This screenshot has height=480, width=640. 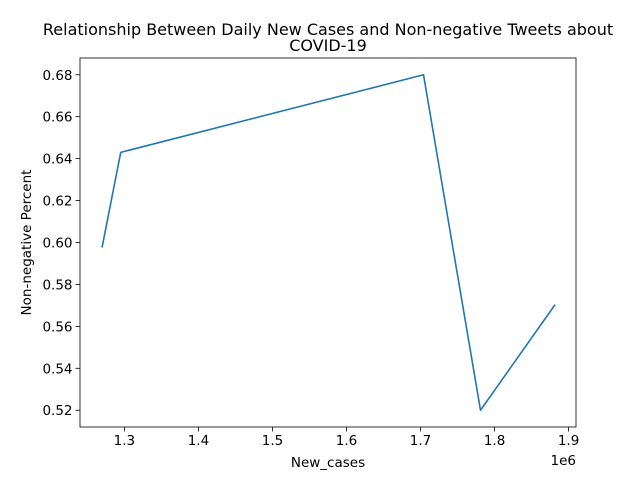 I want to click on x-tick-label: 1.4, so click(x=198, y=441).